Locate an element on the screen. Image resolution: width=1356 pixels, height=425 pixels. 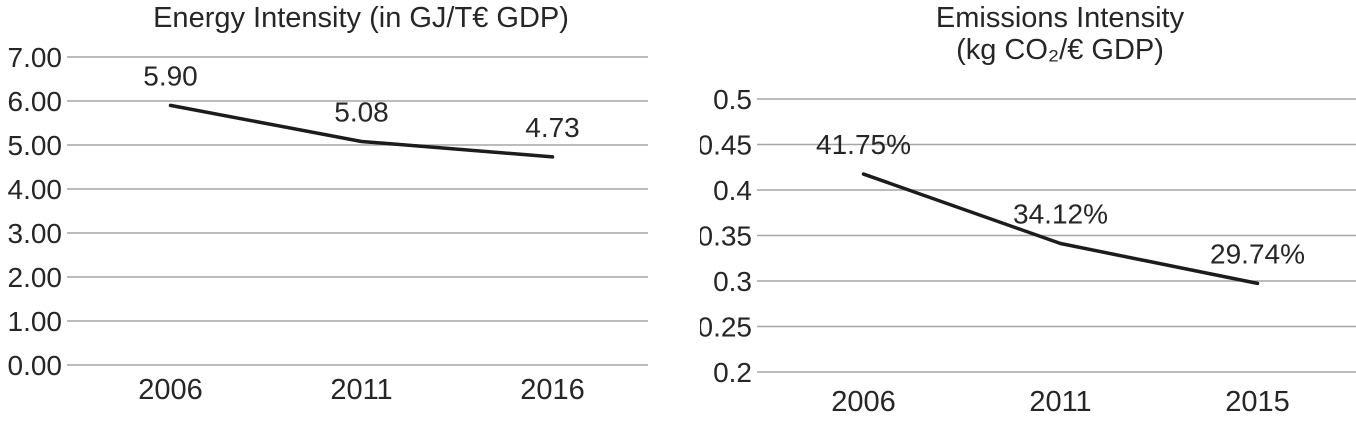
y-axis-label: 0.5 is located at coordinates (732, 99).